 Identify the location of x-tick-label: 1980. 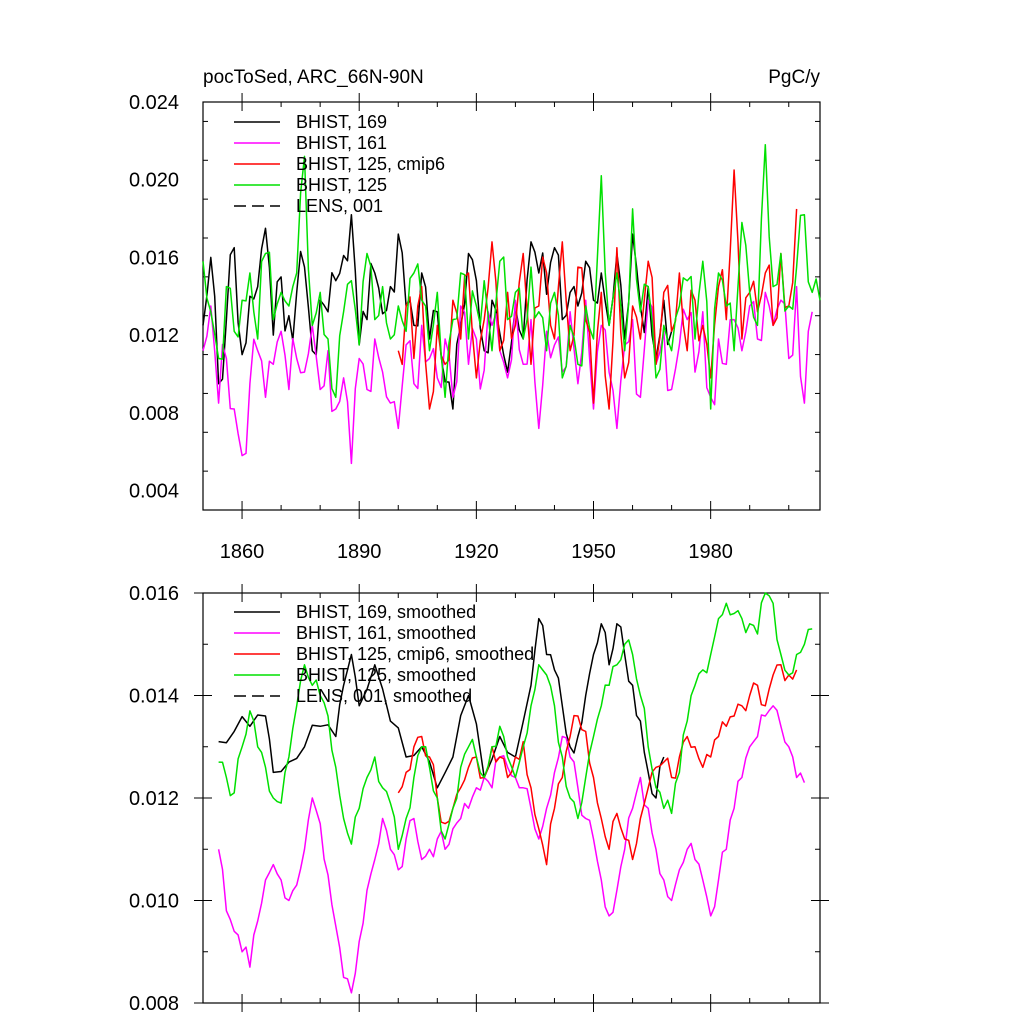
(710, 552).